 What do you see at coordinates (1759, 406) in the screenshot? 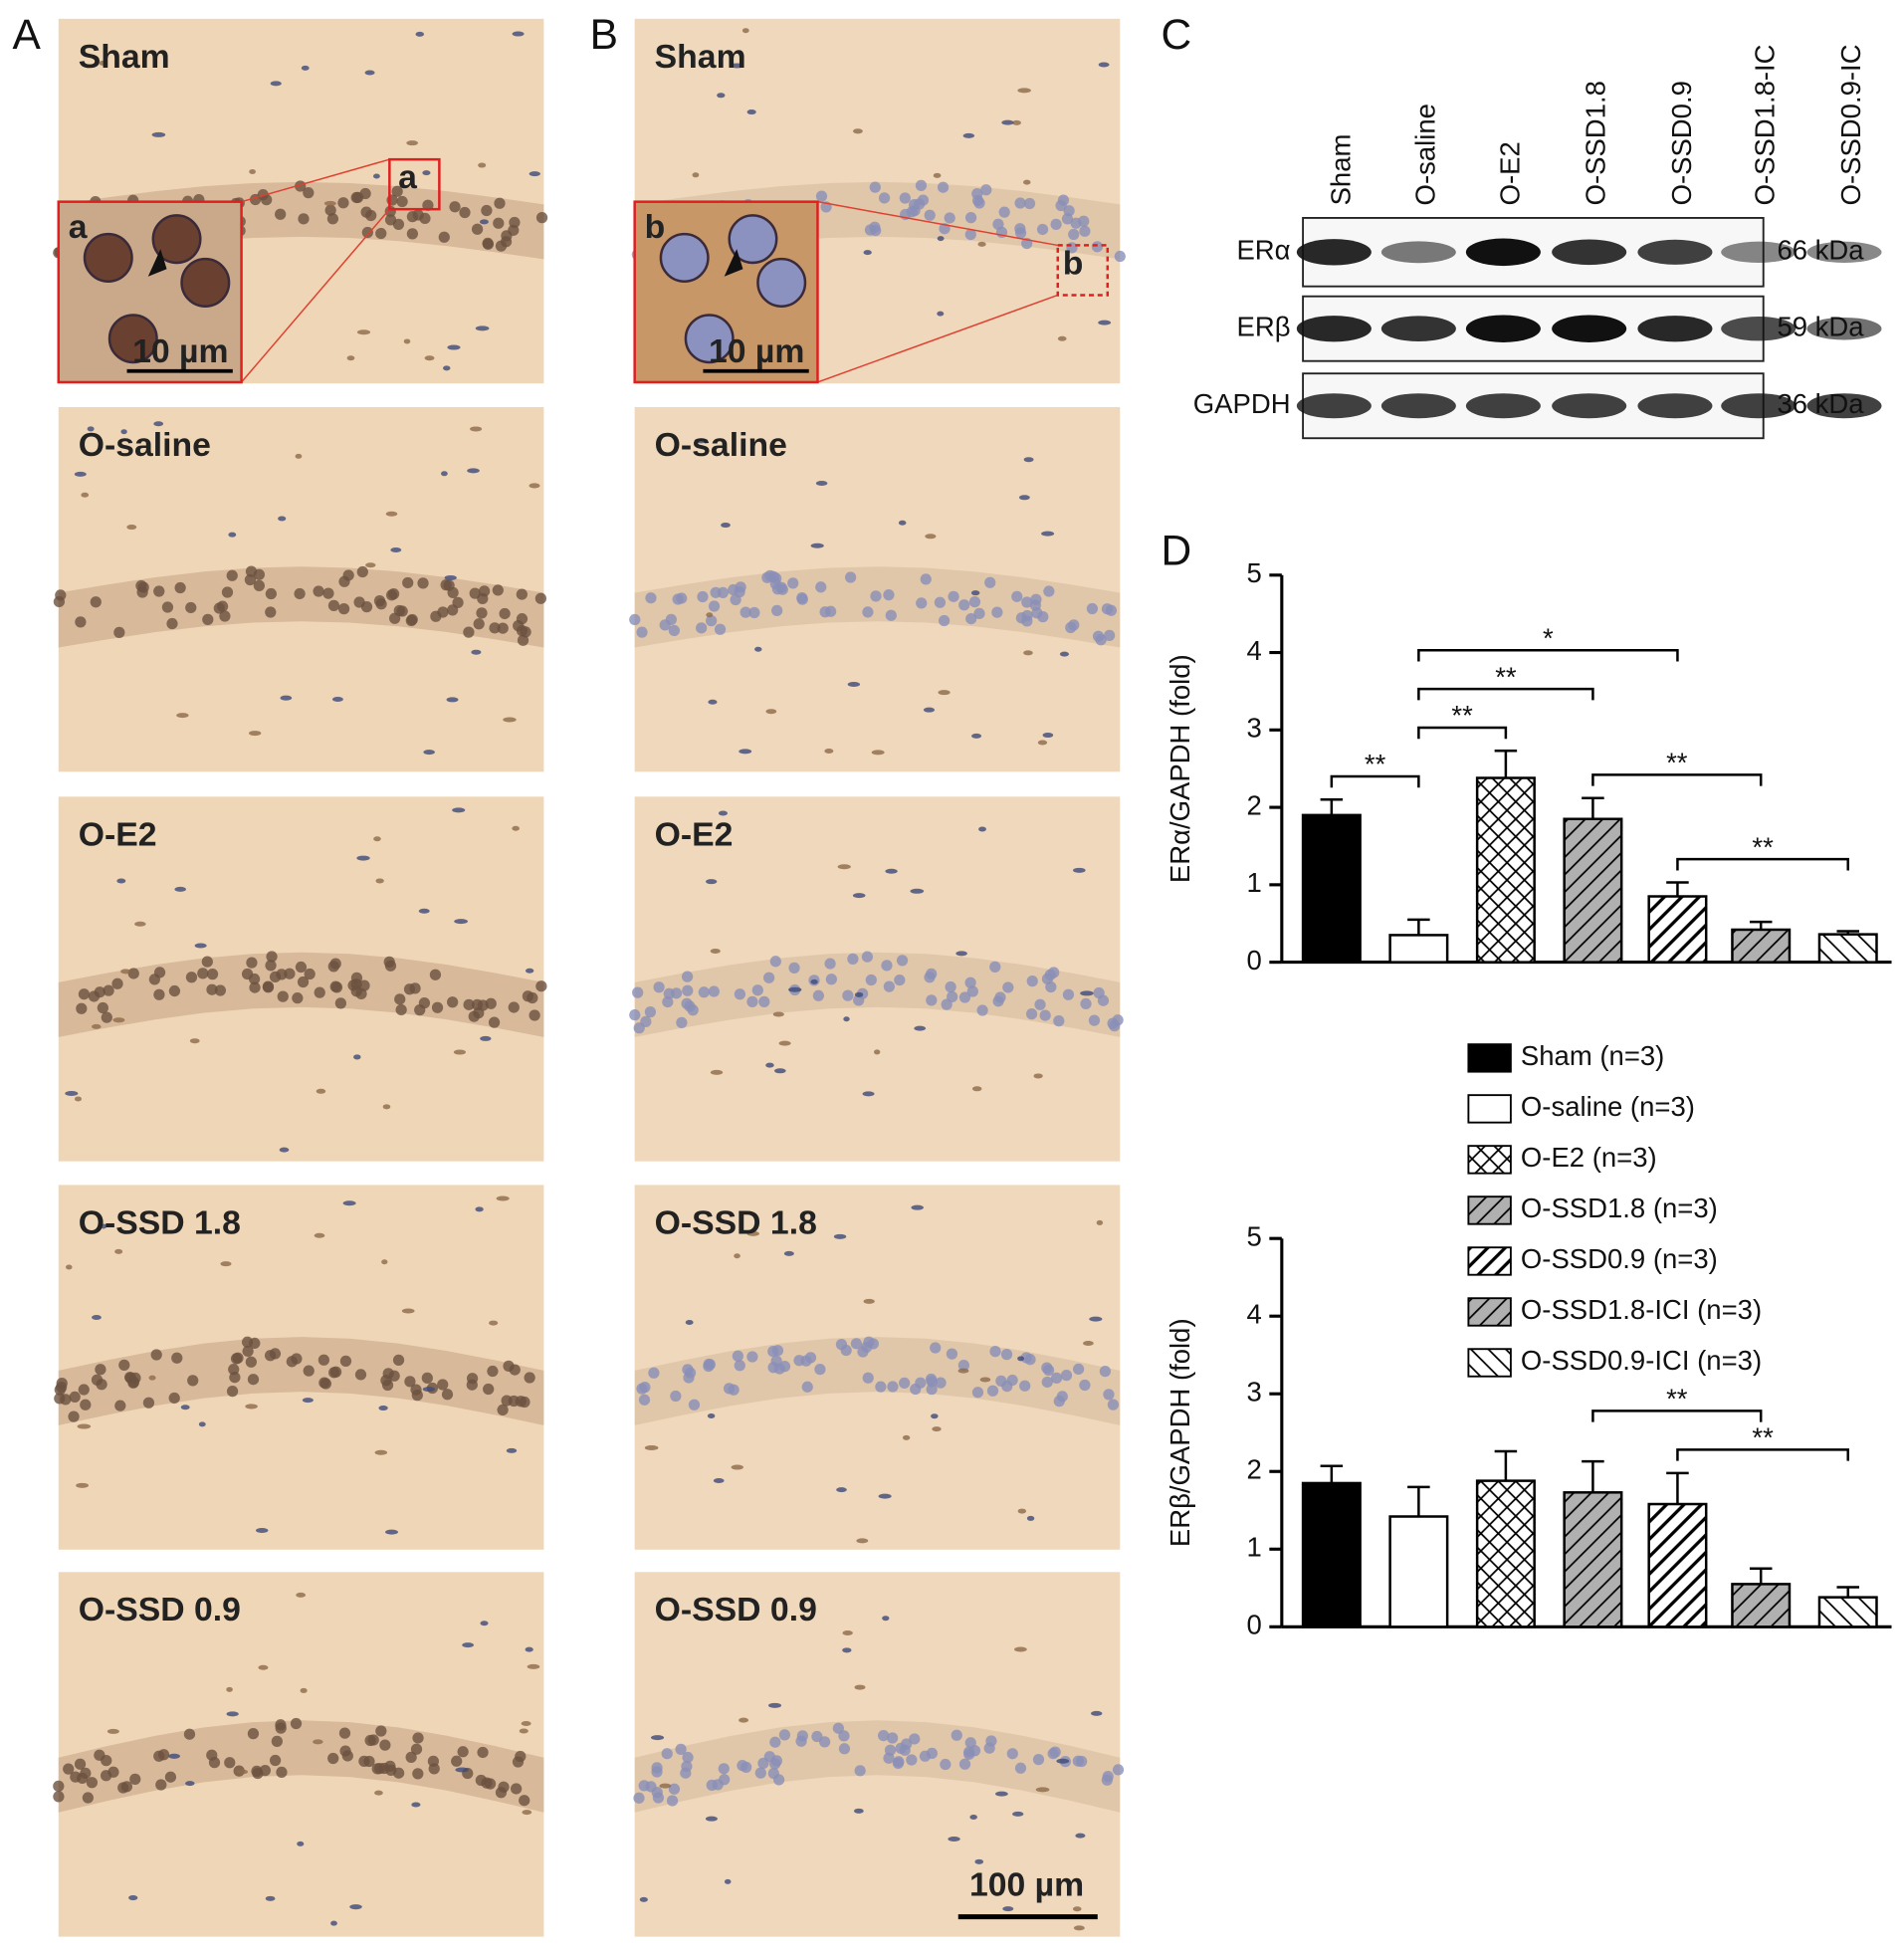
I see `band` at bounding box center [1759, 406].